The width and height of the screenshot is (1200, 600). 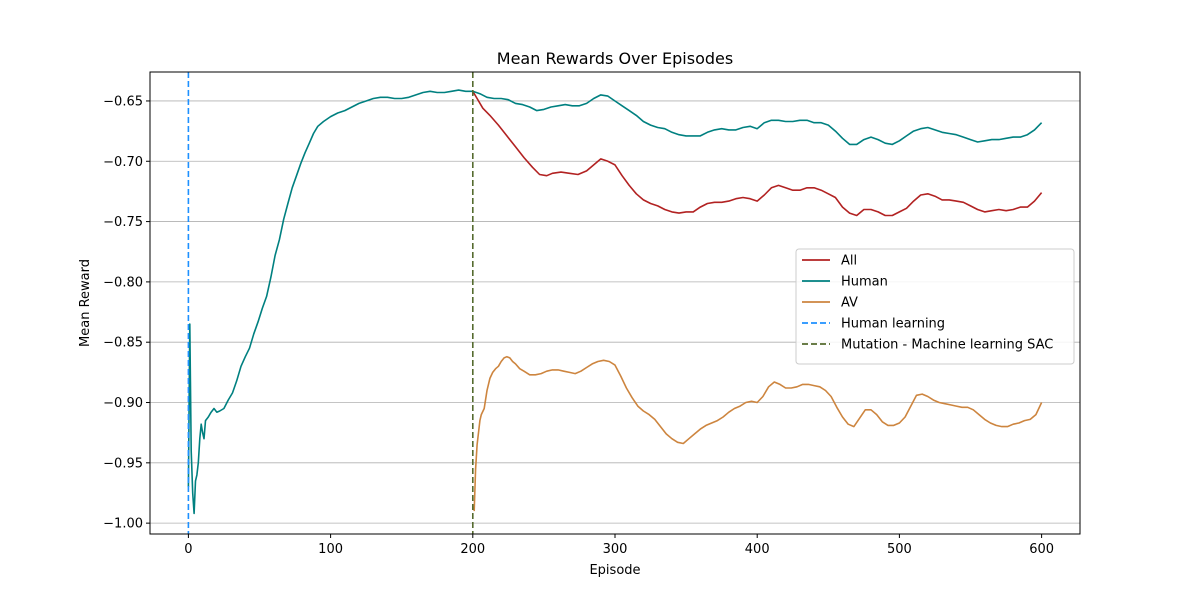 What do you see at coordinates (472, 549) in the screenshot?
I see `x-tick-label: 200` at bounding box center [472, 549].